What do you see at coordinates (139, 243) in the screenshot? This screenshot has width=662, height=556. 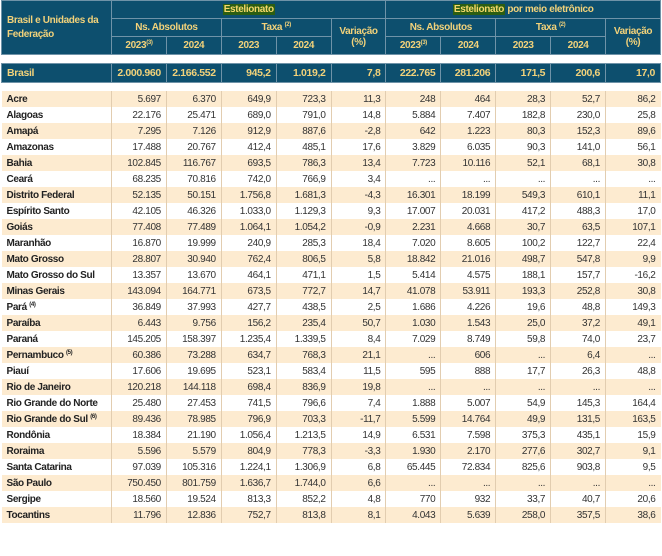 I see `value-cell: 16.870` at bounding box center [139, 243].